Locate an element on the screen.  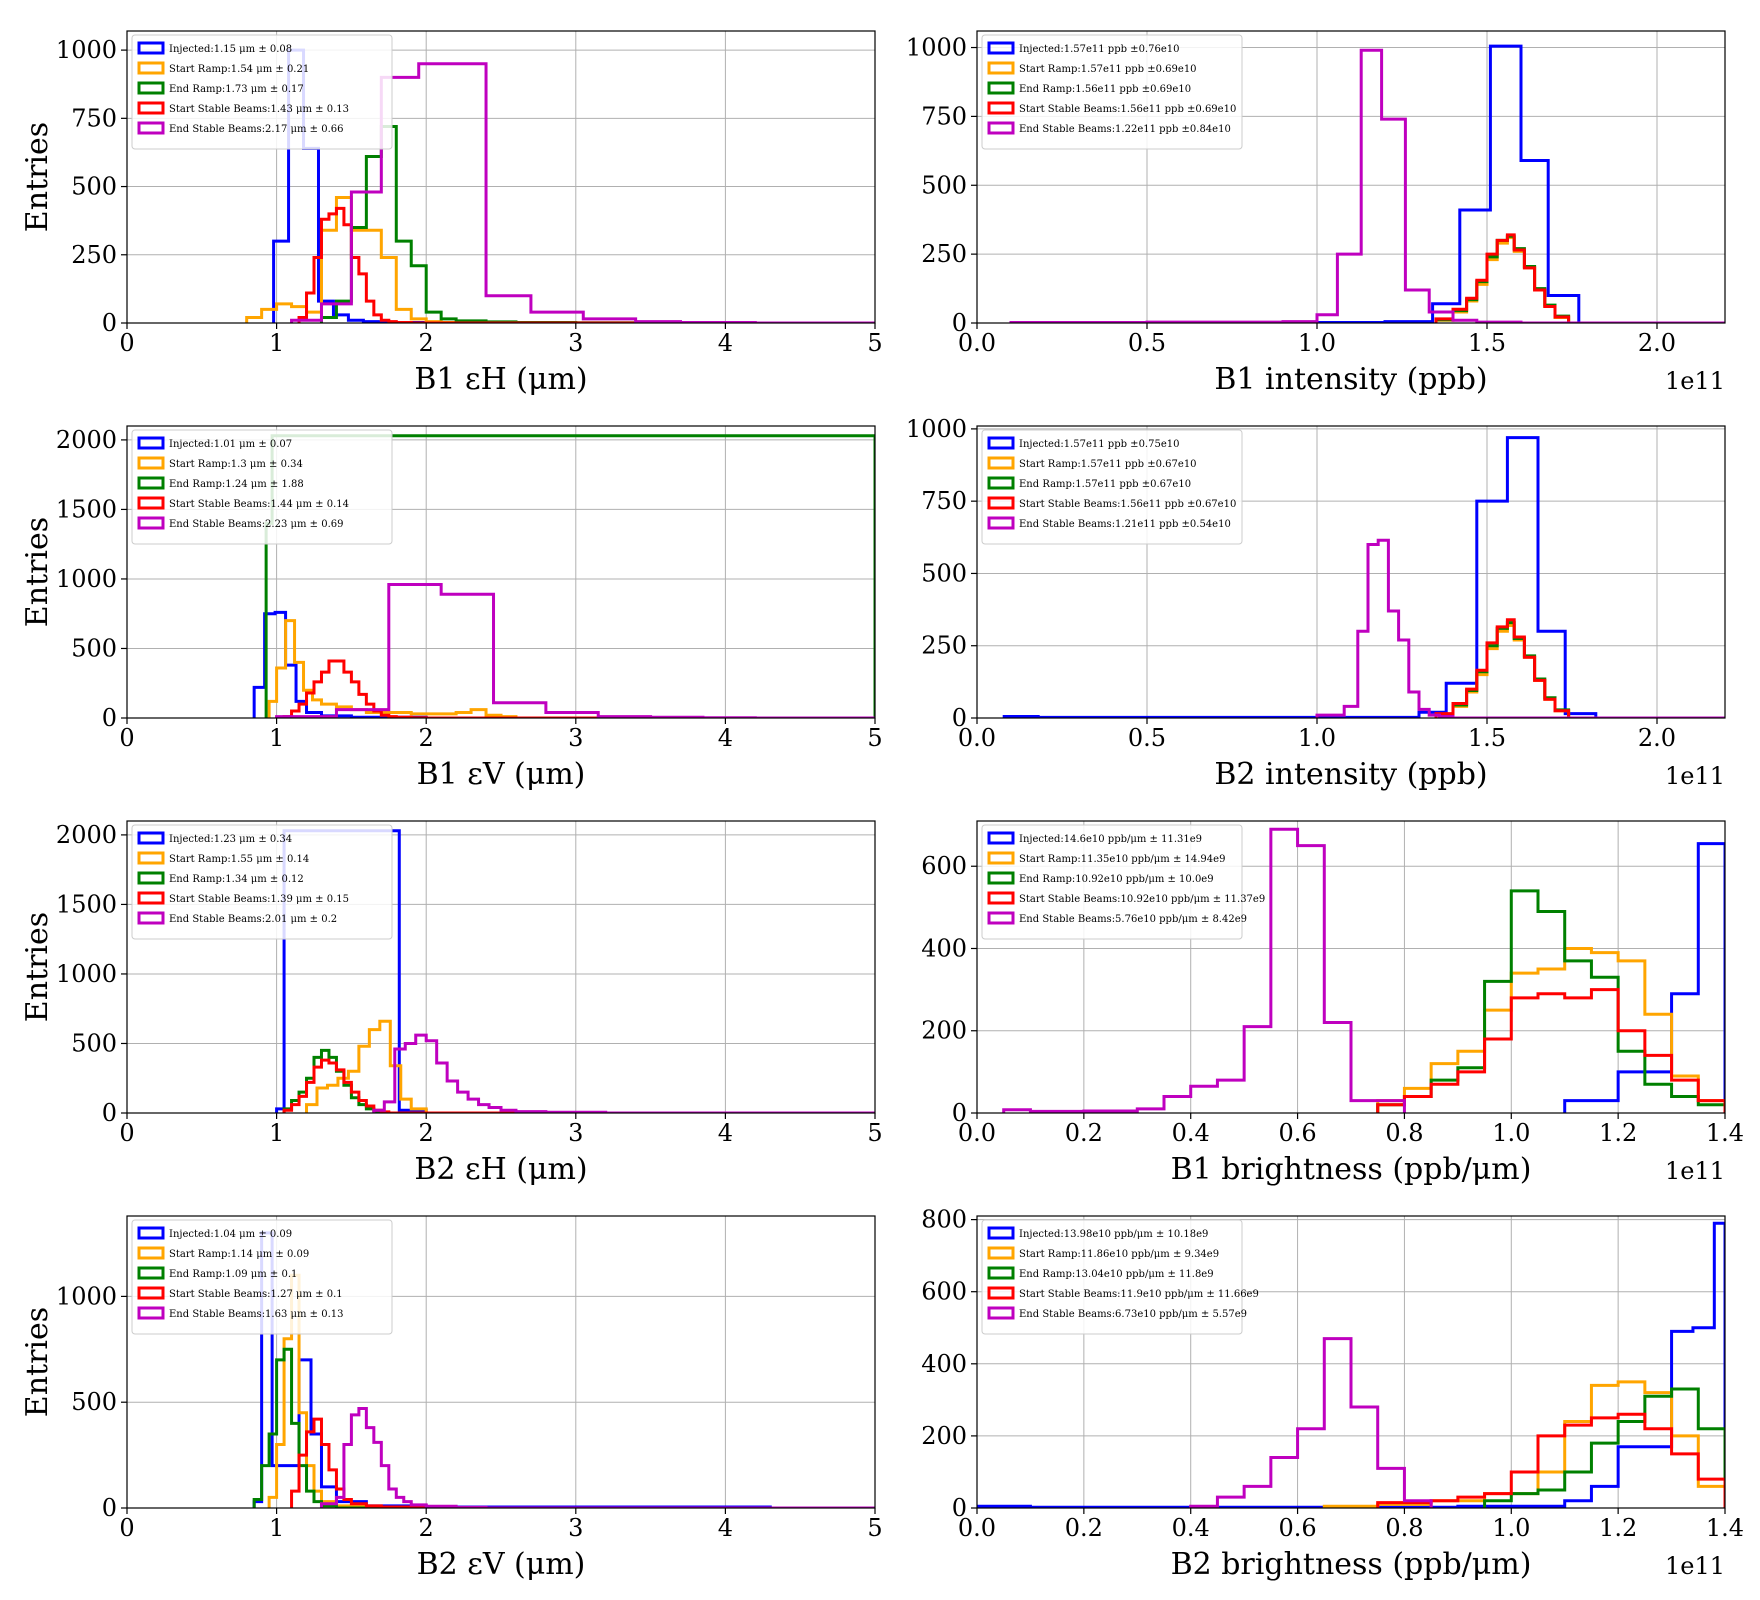
legend-entry: End Ramp:1.57e11 ppb ±0.67e10 is located at coordinates (1105, 484).